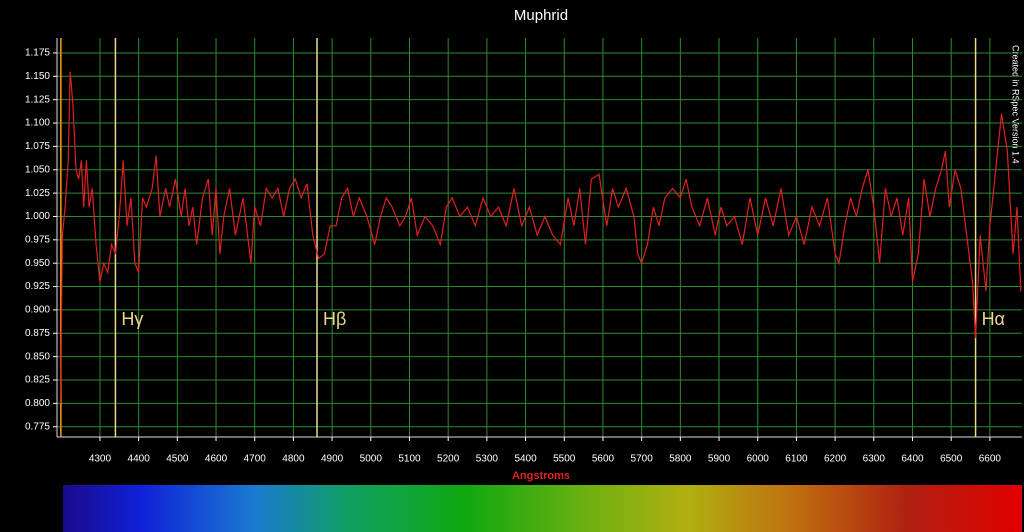  What do you see at coordinates (642, 459) in the screenshot?
I see `x-tick-label: 5700` at bounding box center [642, 459].